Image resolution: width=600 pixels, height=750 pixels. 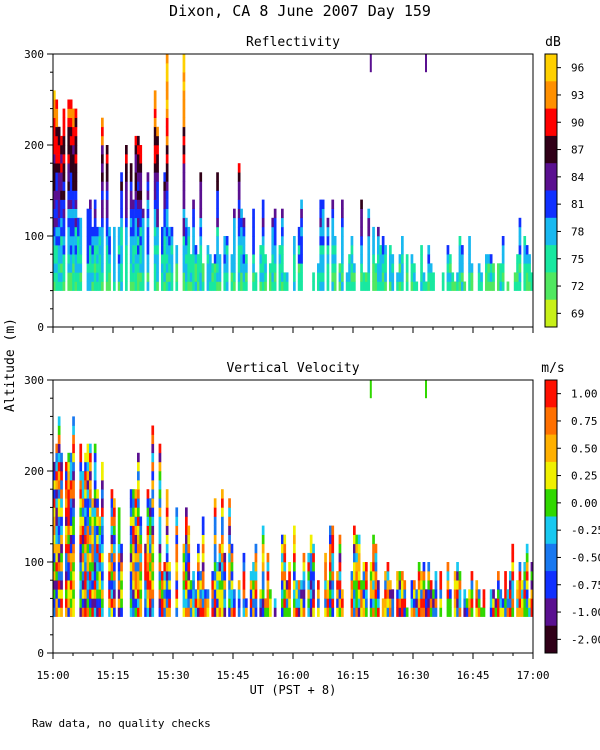 What do you see at coordinates (532, 675) in the screenshot?
I see `x-tick-label: 17:00` at bounding box center [532, 675].